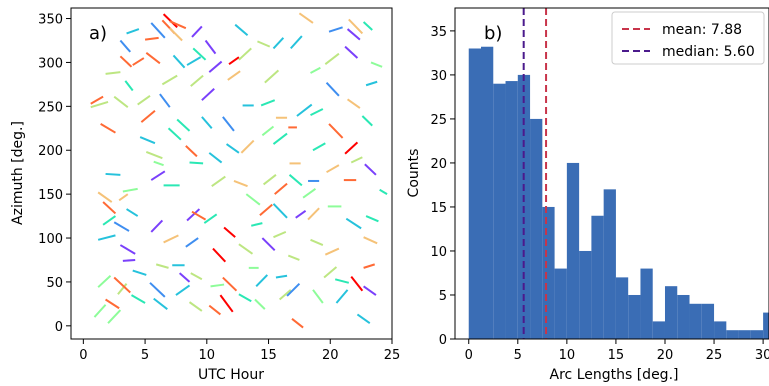 This screenshot has height=386, width=769. What do you see at coordinates (469, 355) in the screenshot?
I see `x-tick-label: 0` at bounding box center [469, 355].